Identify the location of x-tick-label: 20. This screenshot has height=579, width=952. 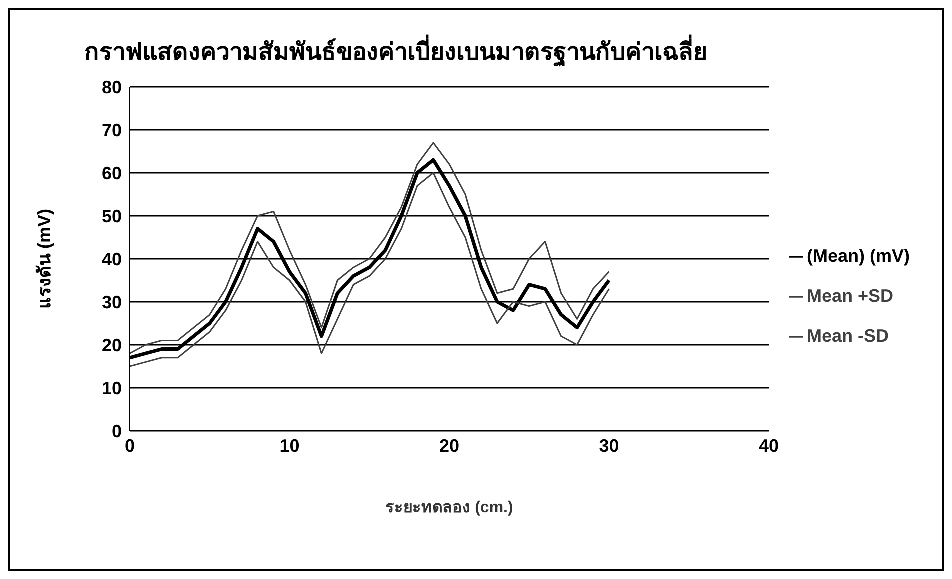
(449, 446).